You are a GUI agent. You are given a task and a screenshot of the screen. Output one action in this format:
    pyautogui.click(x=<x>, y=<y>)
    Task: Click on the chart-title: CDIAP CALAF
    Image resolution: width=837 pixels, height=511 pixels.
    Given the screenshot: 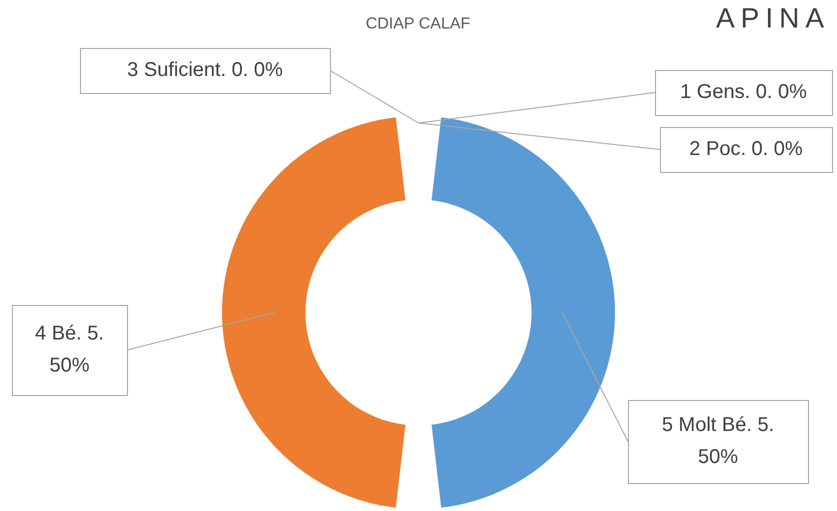 What is the action you would take?
    pyautogui.click(x=418, y=23)
    